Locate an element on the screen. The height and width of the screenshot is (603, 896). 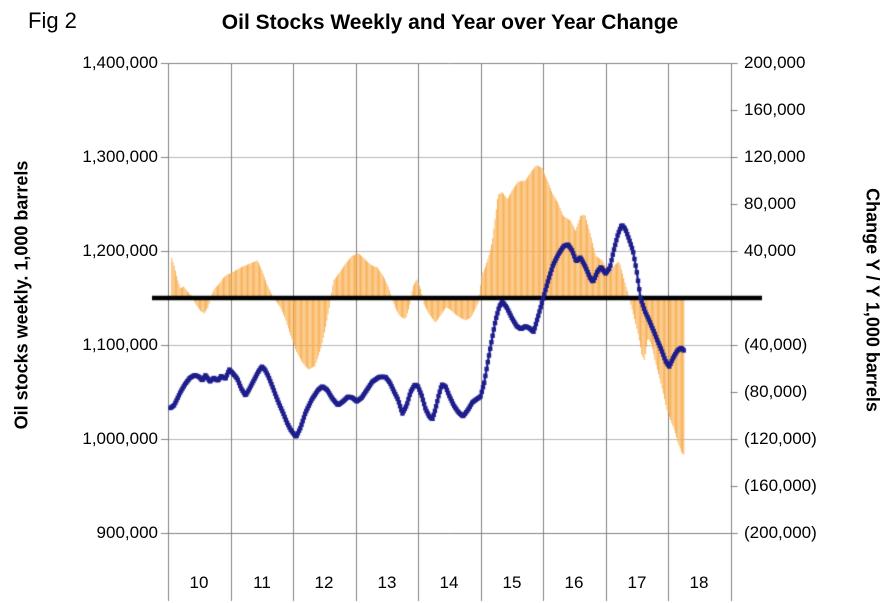
x-axis-year-label: 18 is located at coordinates (699, 582).